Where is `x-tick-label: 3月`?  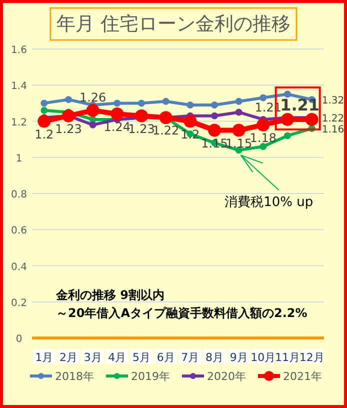
x-tick-label: 3月 is located at coordinates (93, 357).